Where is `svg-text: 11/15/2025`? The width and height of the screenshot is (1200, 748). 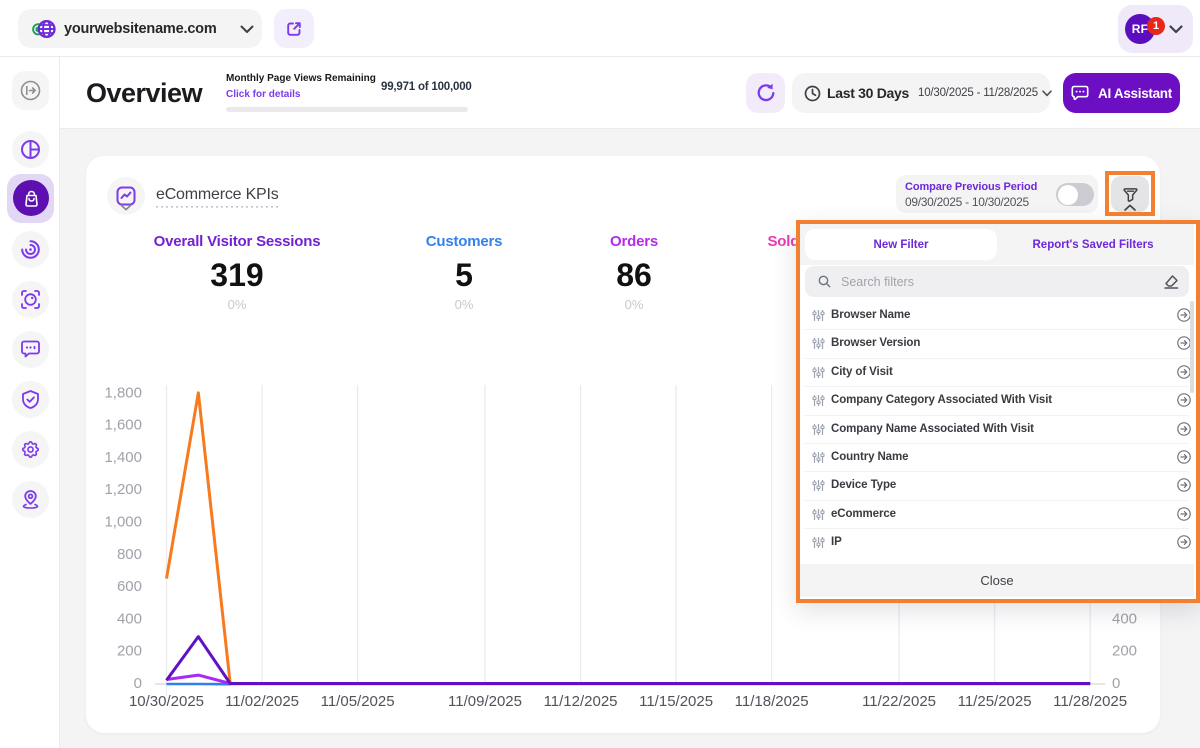 svg-text: 11/15/2025 is located at coordinates (676, 701).